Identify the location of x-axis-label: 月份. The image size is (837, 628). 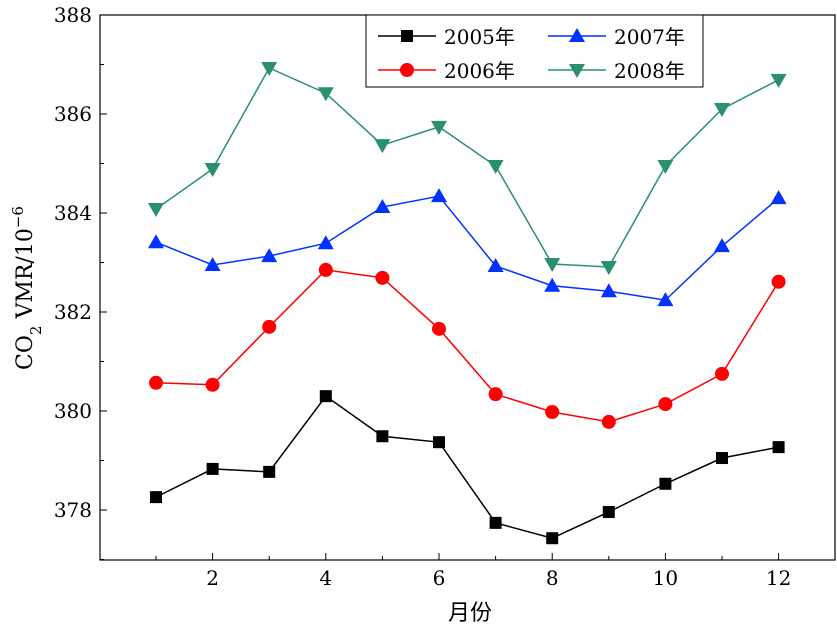
(470, 613).